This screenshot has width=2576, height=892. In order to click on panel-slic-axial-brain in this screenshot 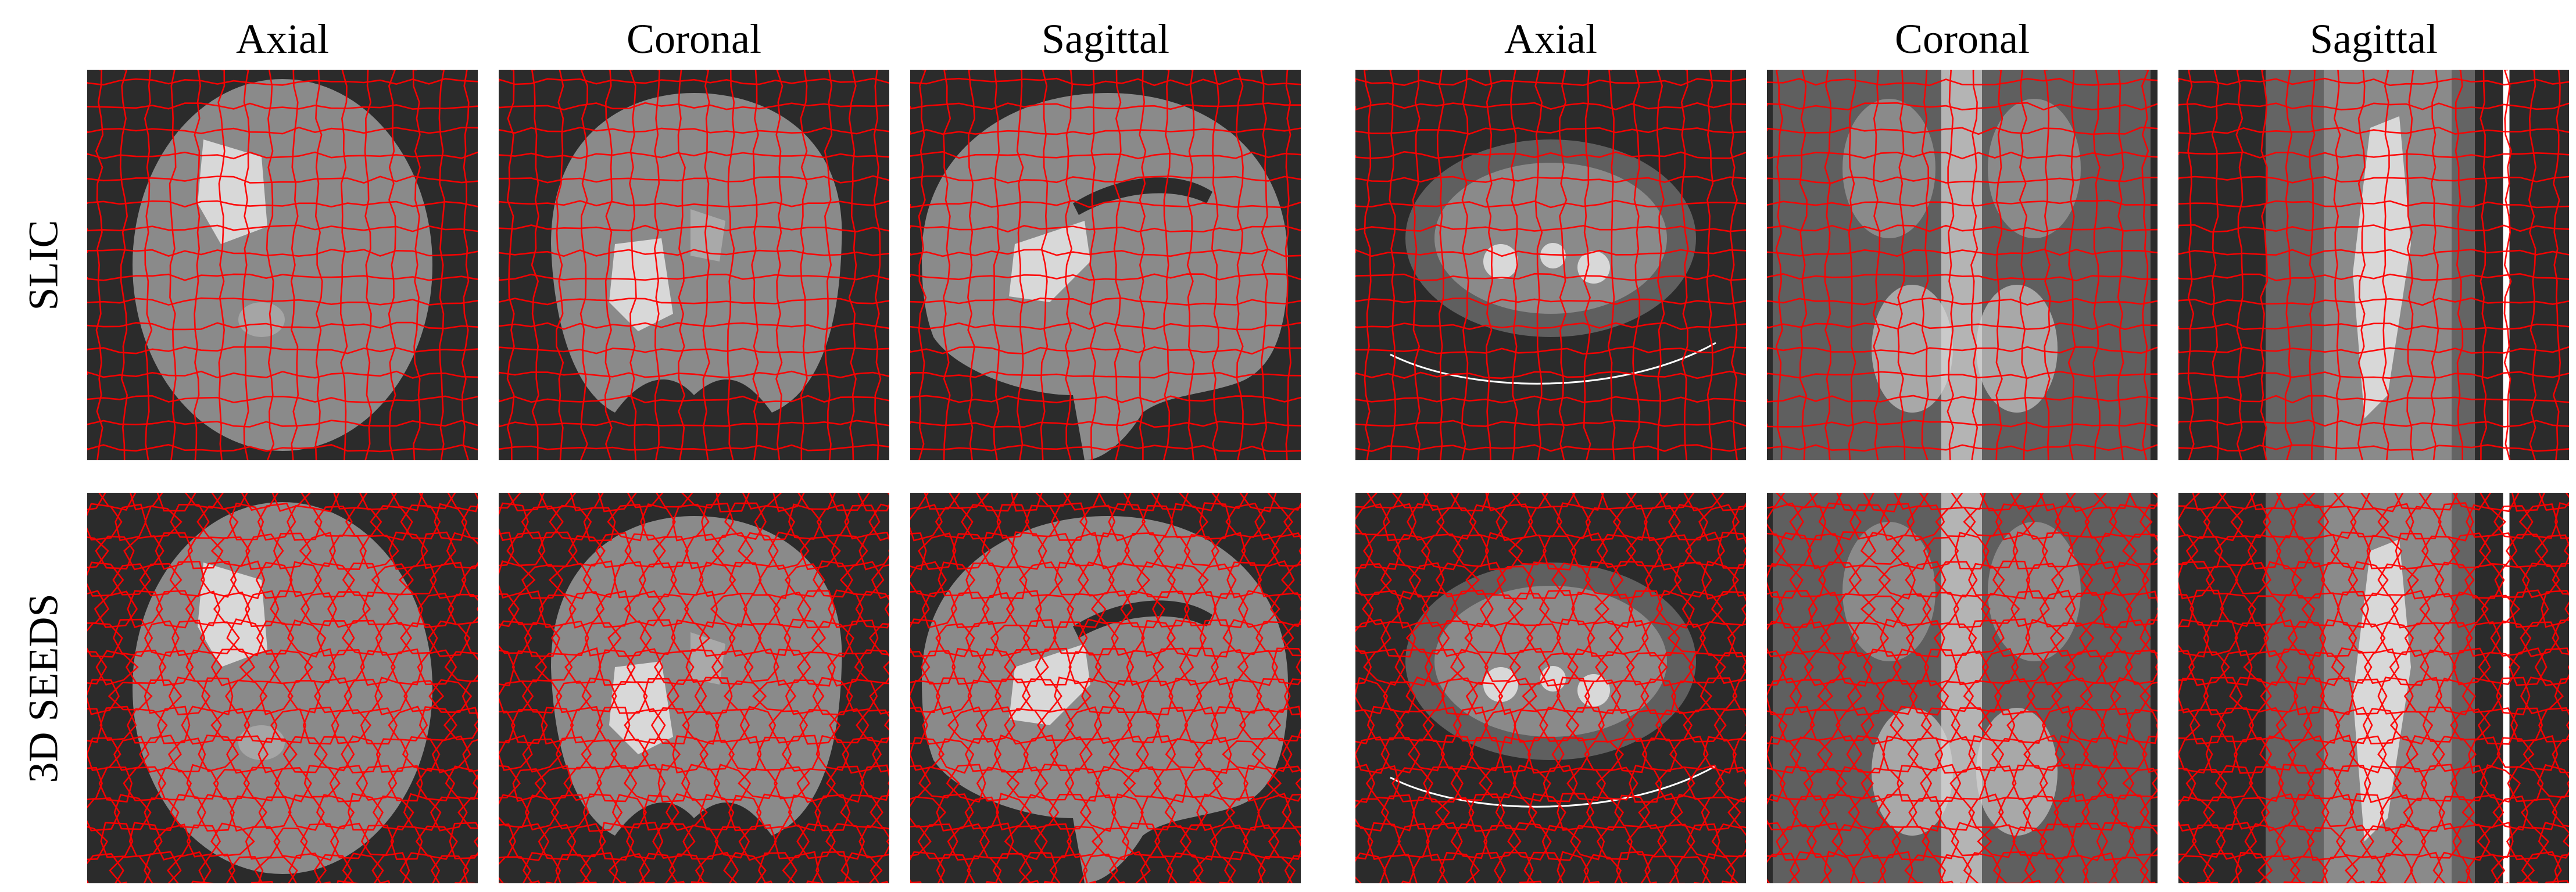, I will do `click(283, 265)`.